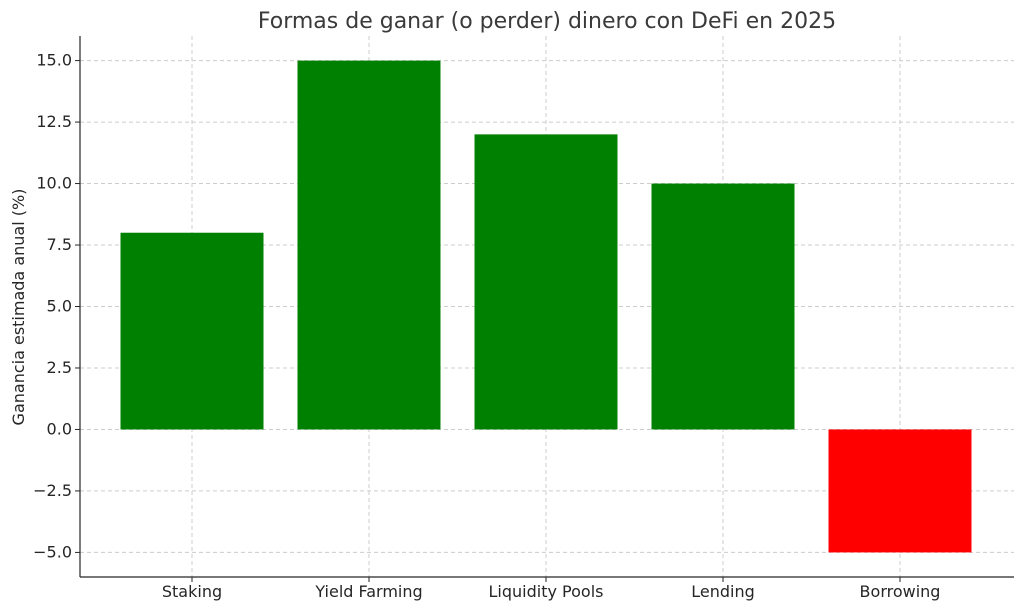 This screenshot has width=1024, height=611. I want to click on x-tick-label: Yield Farming, so click(368, 591).